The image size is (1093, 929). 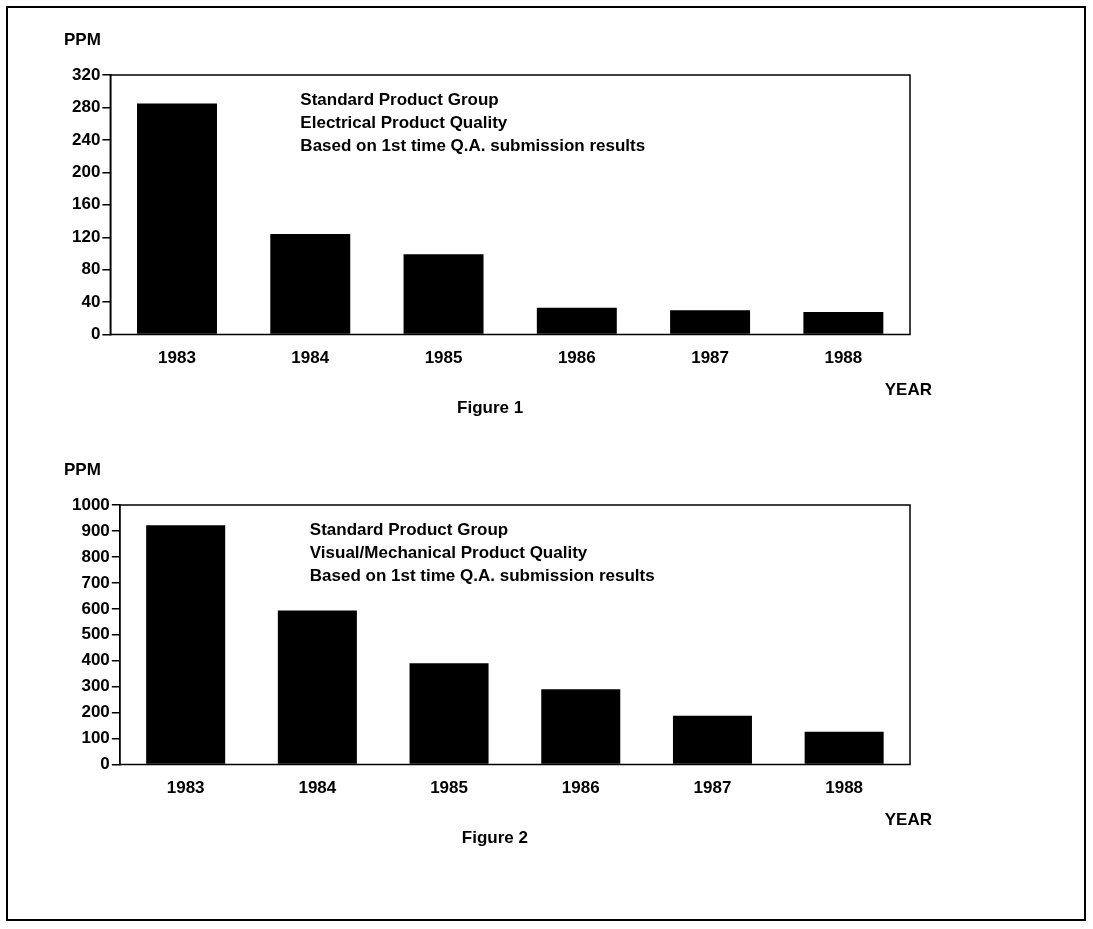 I want to click on y-tick-label: 320, so click(x=86, y=74).